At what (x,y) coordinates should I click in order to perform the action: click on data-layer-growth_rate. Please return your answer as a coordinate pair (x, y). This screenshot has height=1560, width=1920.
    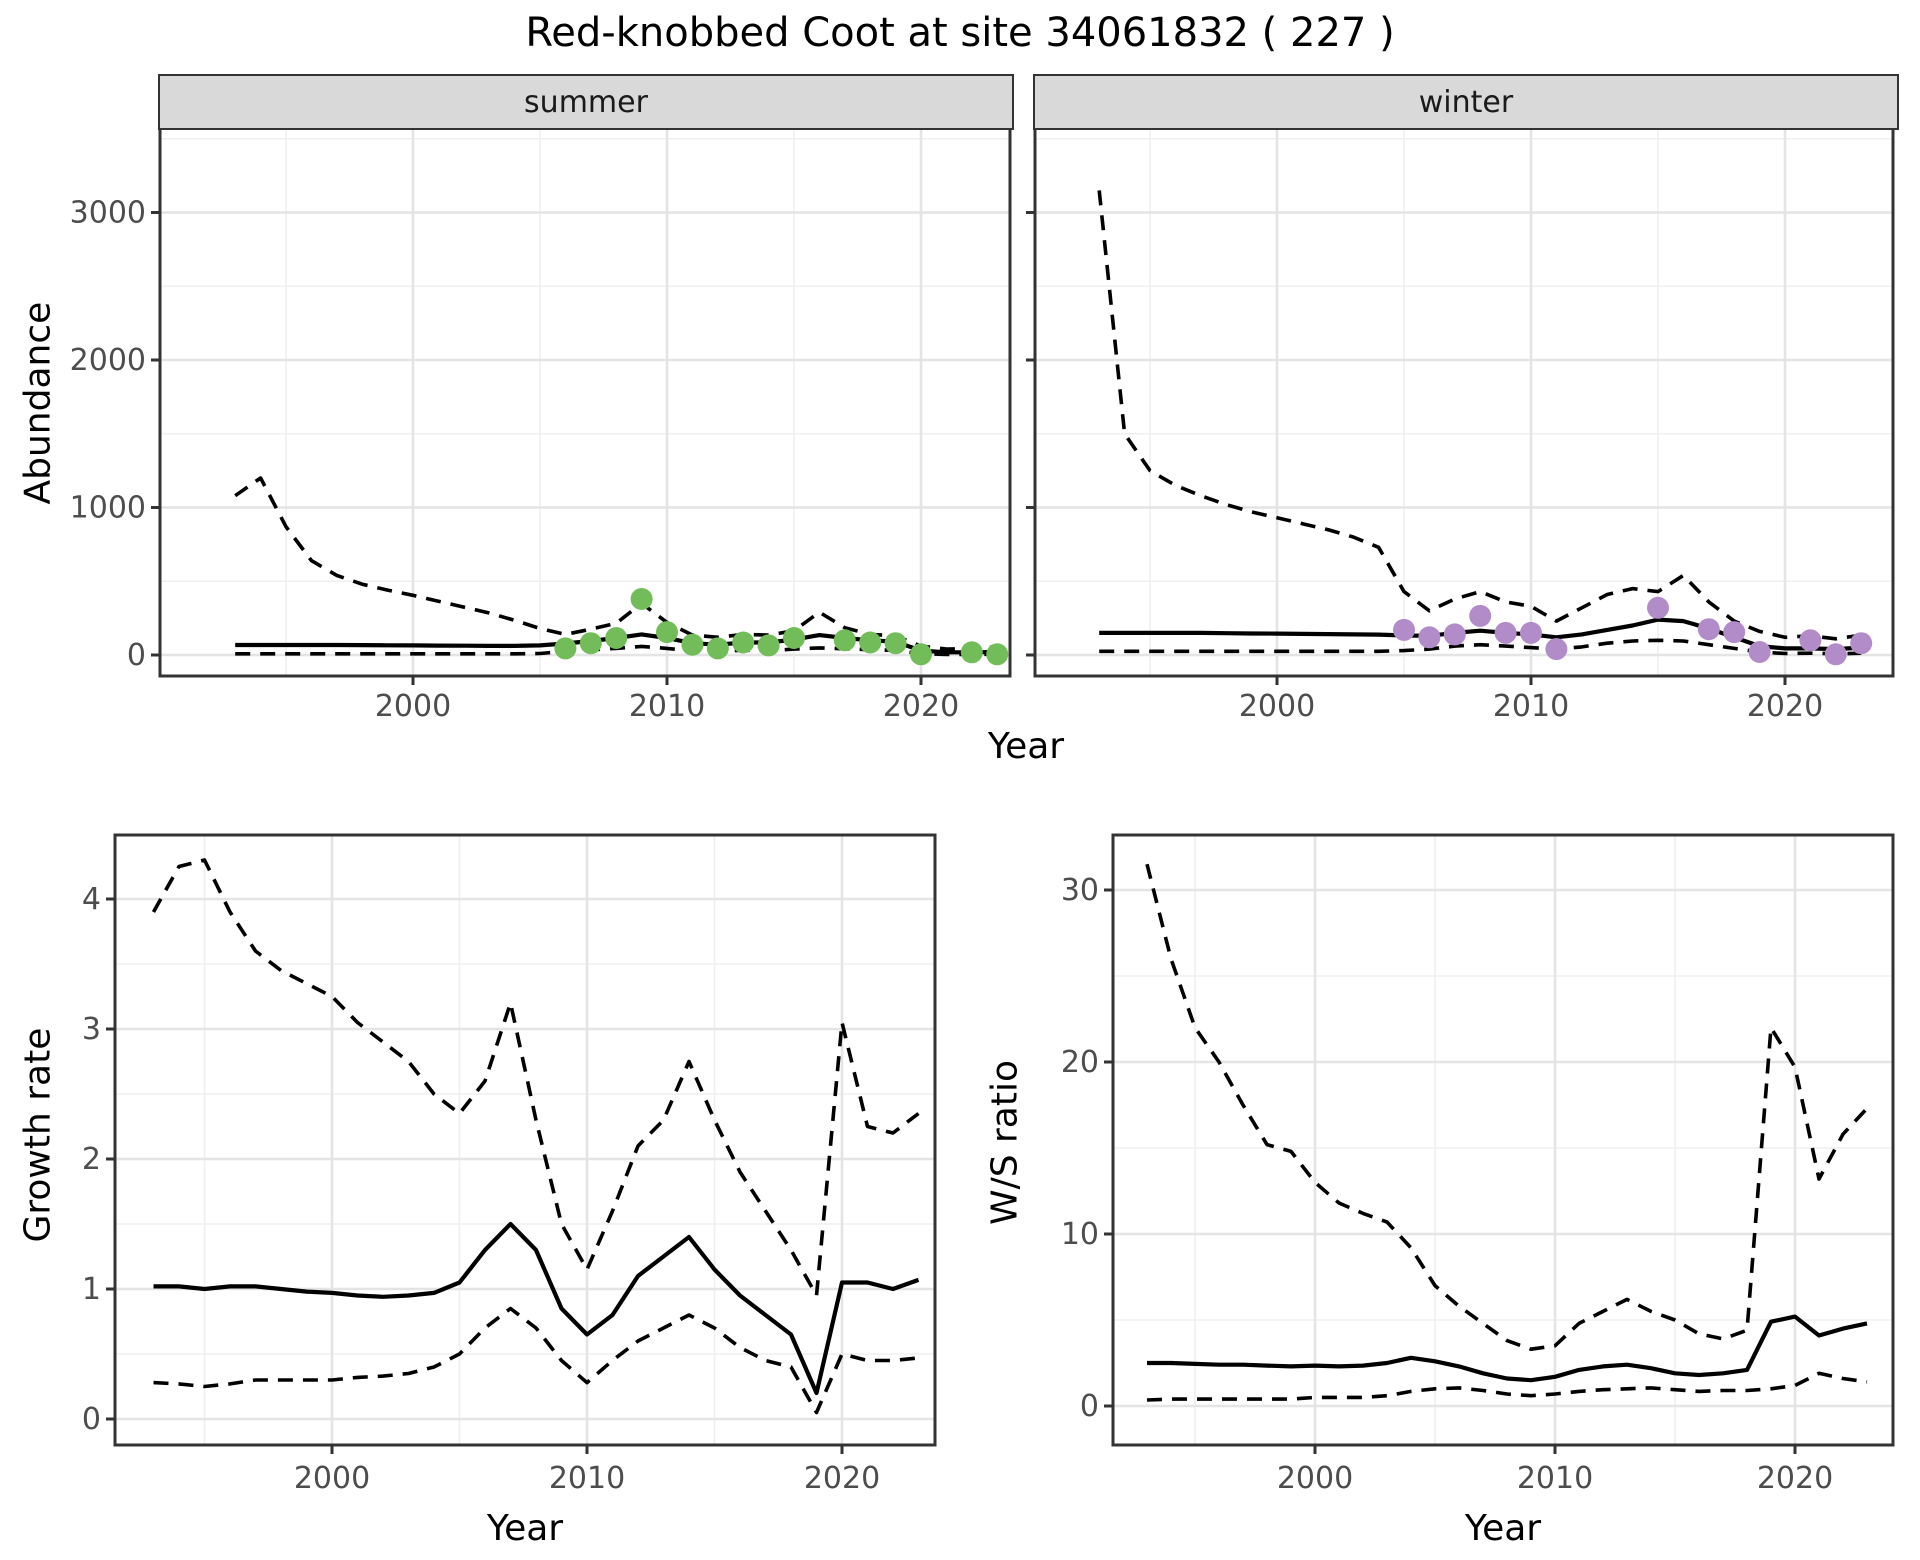
    Looking at the image, I should click on (535, 1136).